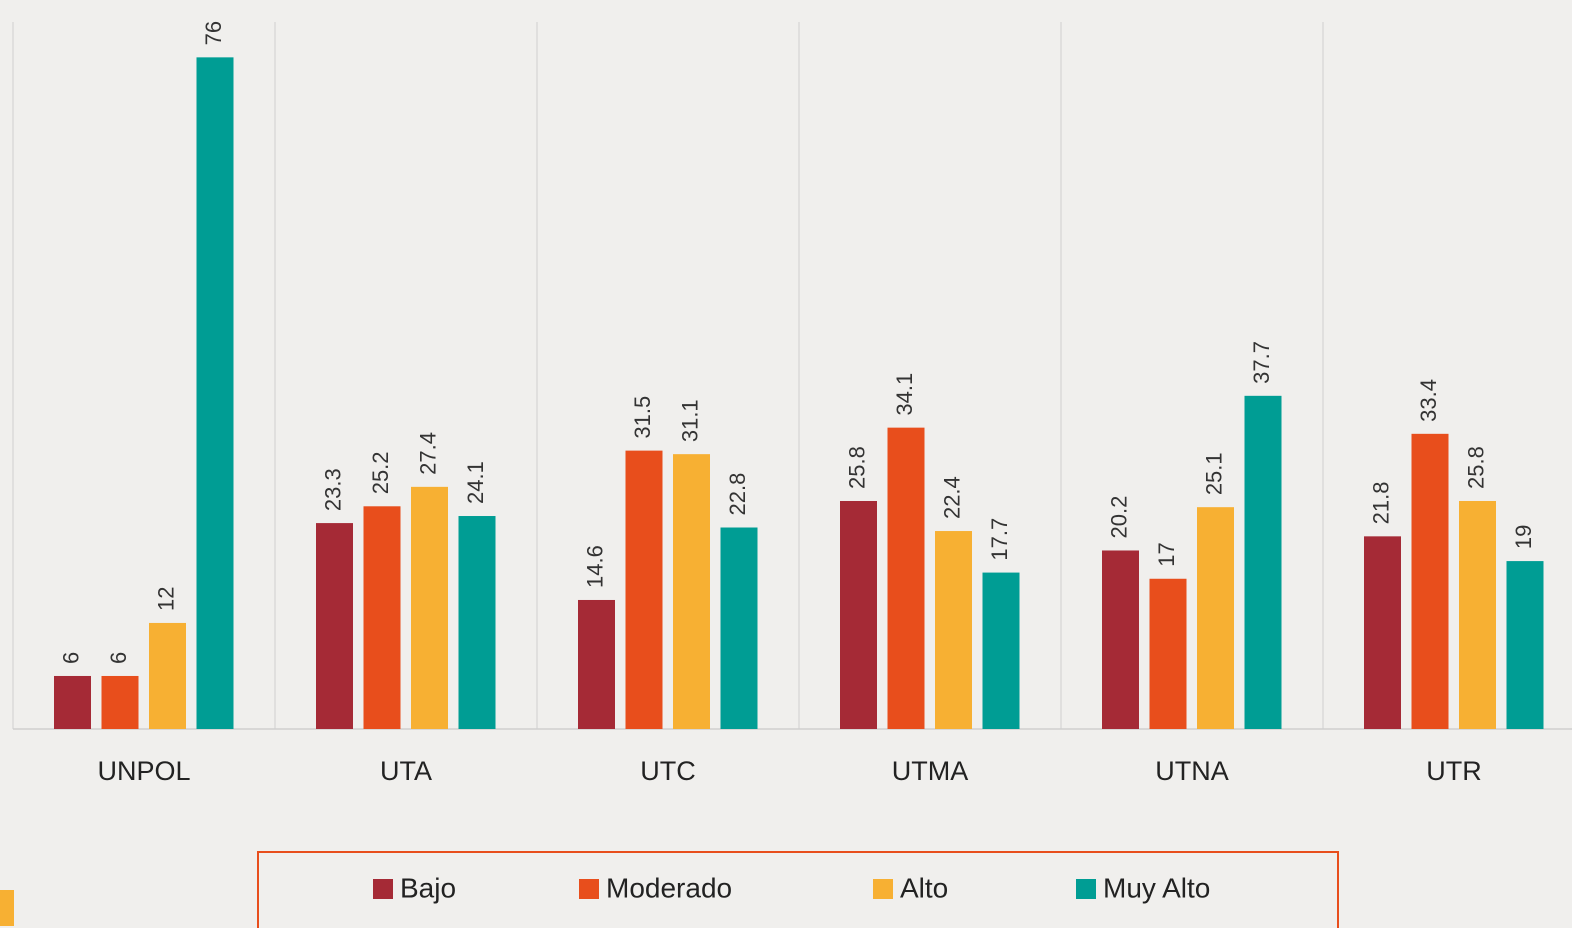  What do you see at coordinates (213, 33) in the screenshot?
I see `data-label: 76` at bounding box center [213, 33].